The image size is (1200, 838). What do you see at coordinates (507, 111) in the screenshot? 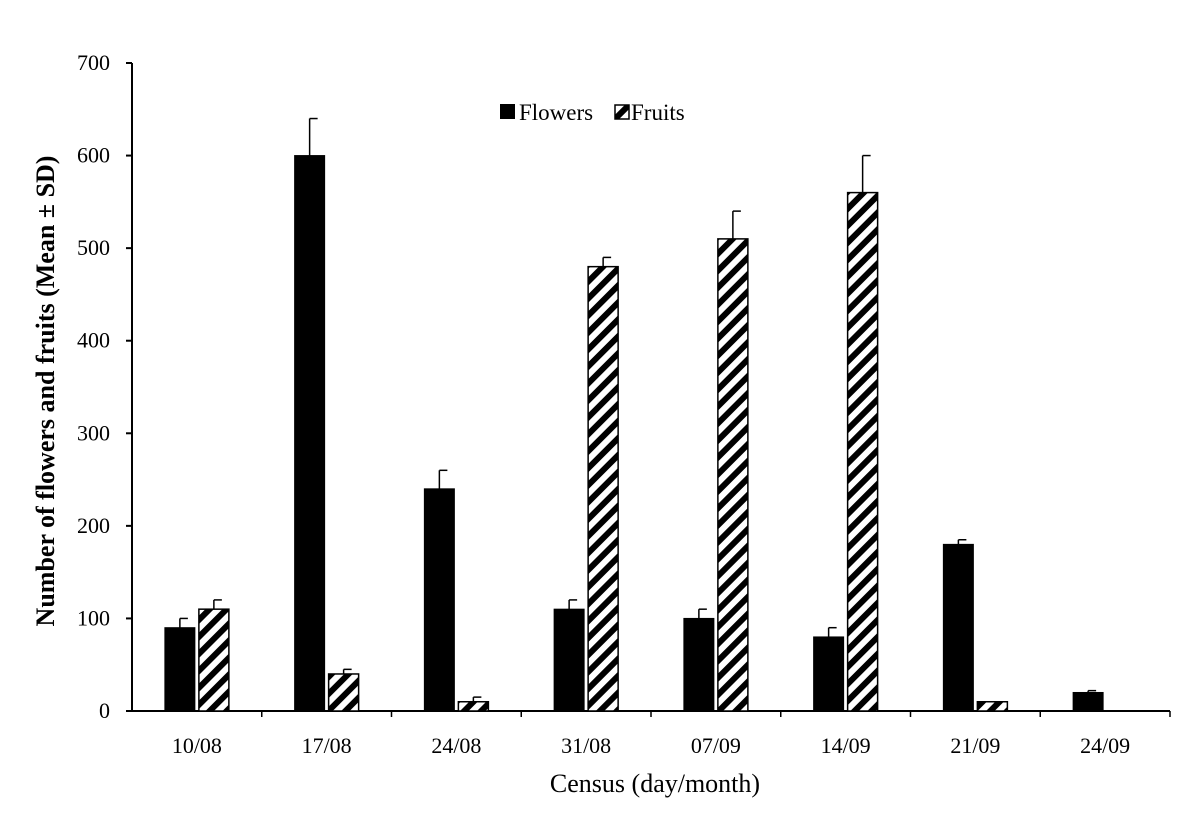
I see `legend-swatch-flowers` at bounding box center [507, 111].